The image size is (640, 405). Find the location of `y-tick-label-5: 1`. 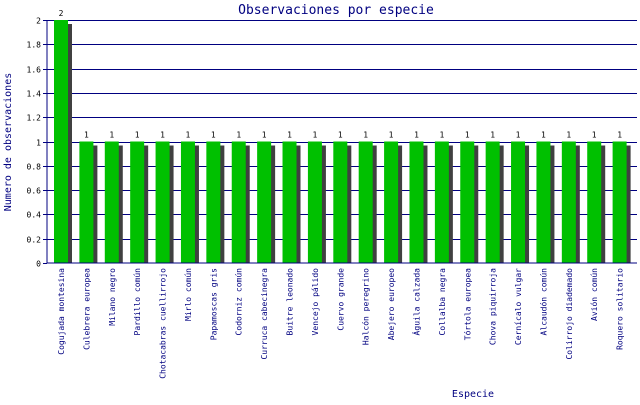

y-tick-label-5: 1 is located at coordinates (38, 143).